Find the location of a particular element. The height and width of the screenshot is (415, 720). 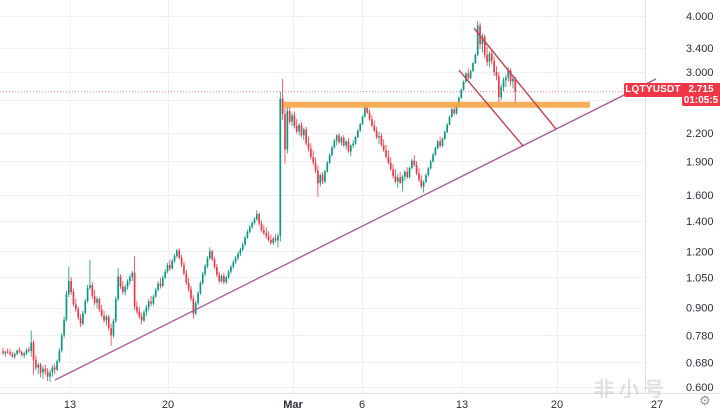

time-tick-label: 27 is located at coordinates (657, 405).